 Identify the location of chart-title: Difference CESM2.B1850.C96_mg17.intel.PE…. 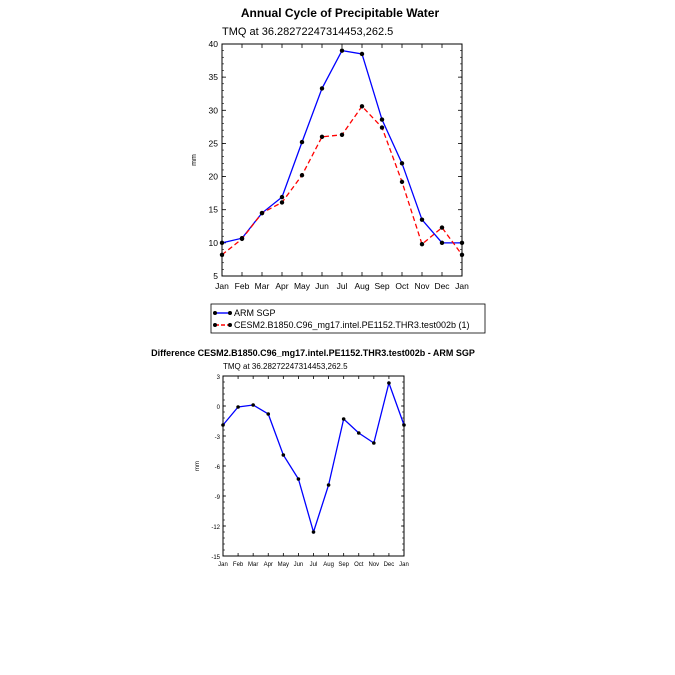
(313, 353).